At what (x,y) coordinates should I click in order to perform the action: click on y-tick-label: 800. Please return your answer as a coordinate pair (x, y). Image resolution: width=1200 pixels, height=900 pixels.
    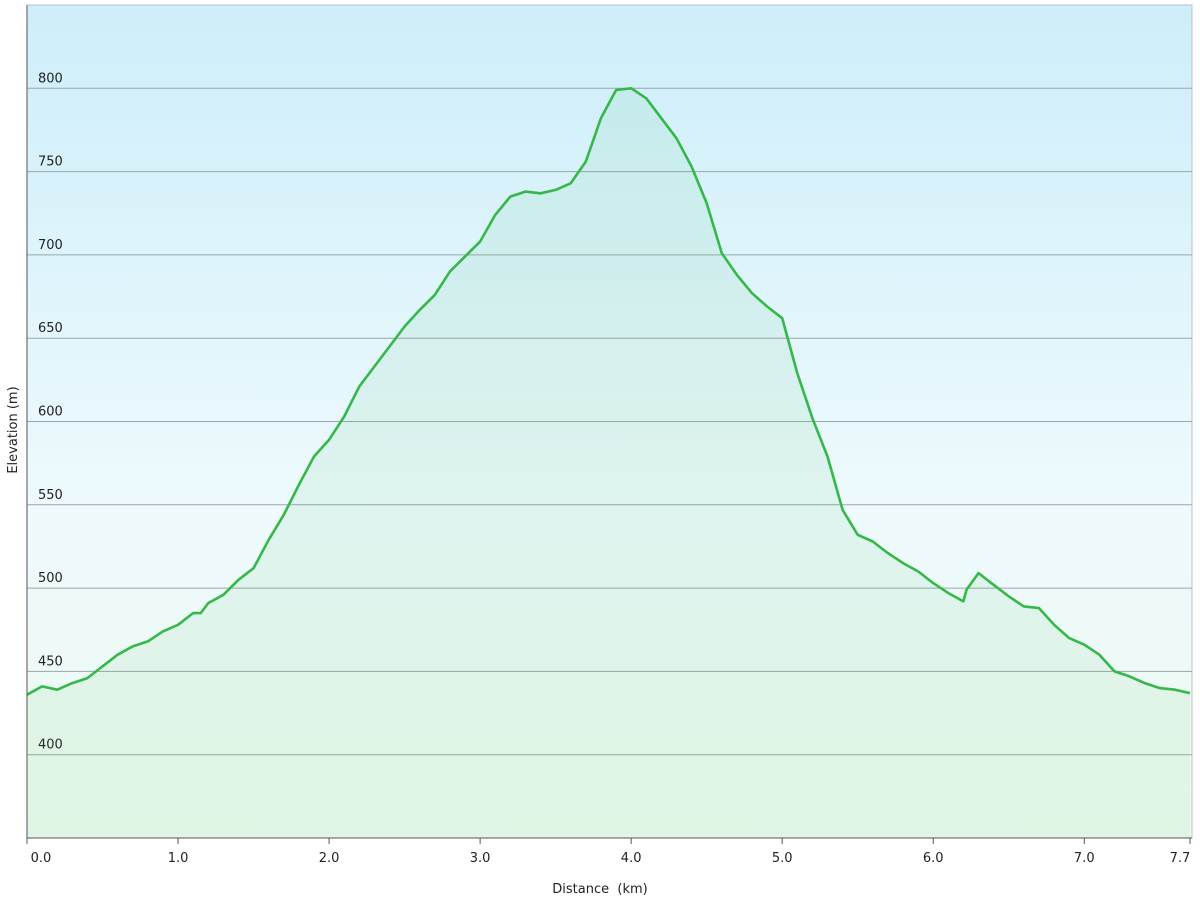
    Looking at the image, I should click on (50, 78).